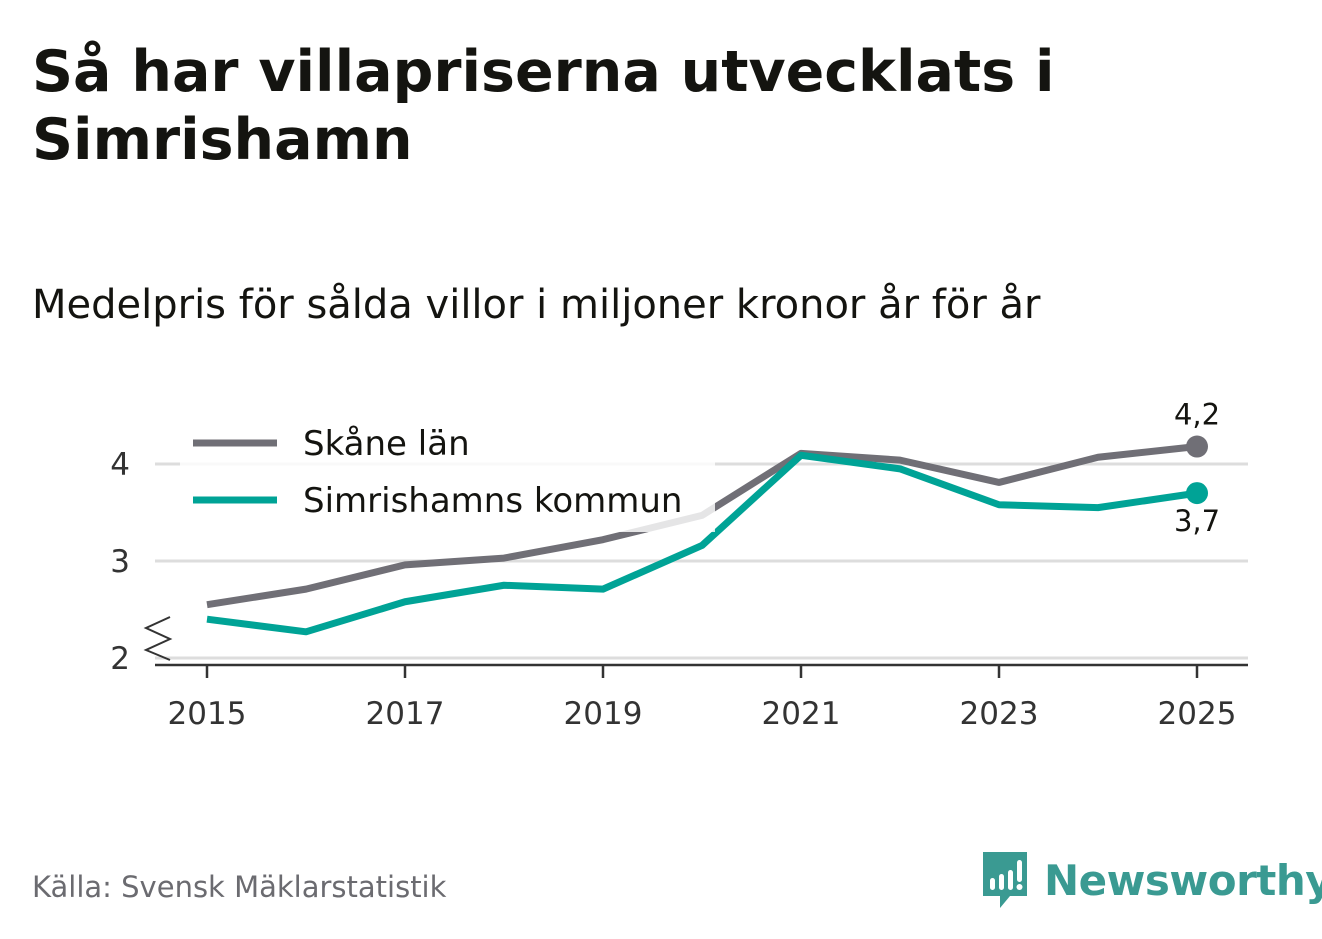 This screenshot has height=939, width=1322. Describe the element at coordinates (207, 714) in the screenshot. I see `x-tick-label: 2015` at that location.